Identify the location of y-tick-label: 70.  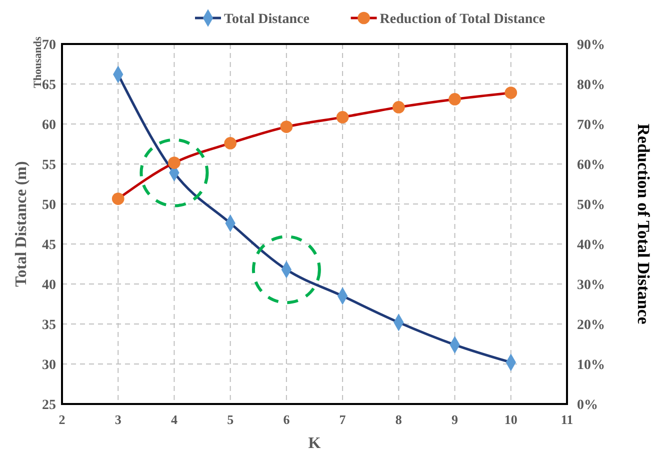
(49, 45).